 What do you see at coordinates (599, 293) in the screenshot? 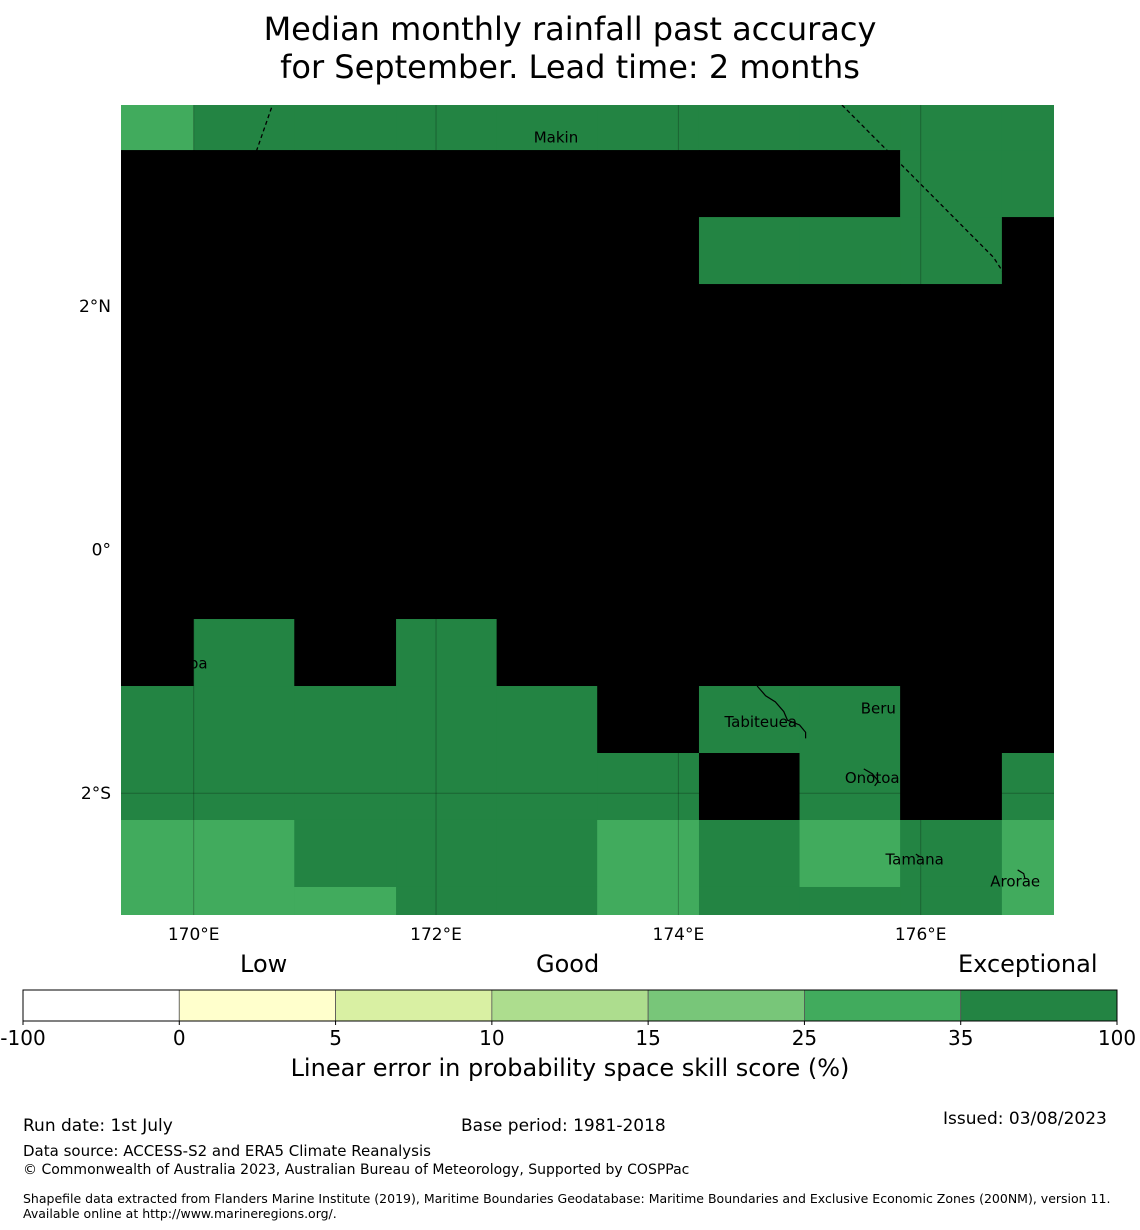
I see `island-label: Marakei` at bounding box center [599, 293].